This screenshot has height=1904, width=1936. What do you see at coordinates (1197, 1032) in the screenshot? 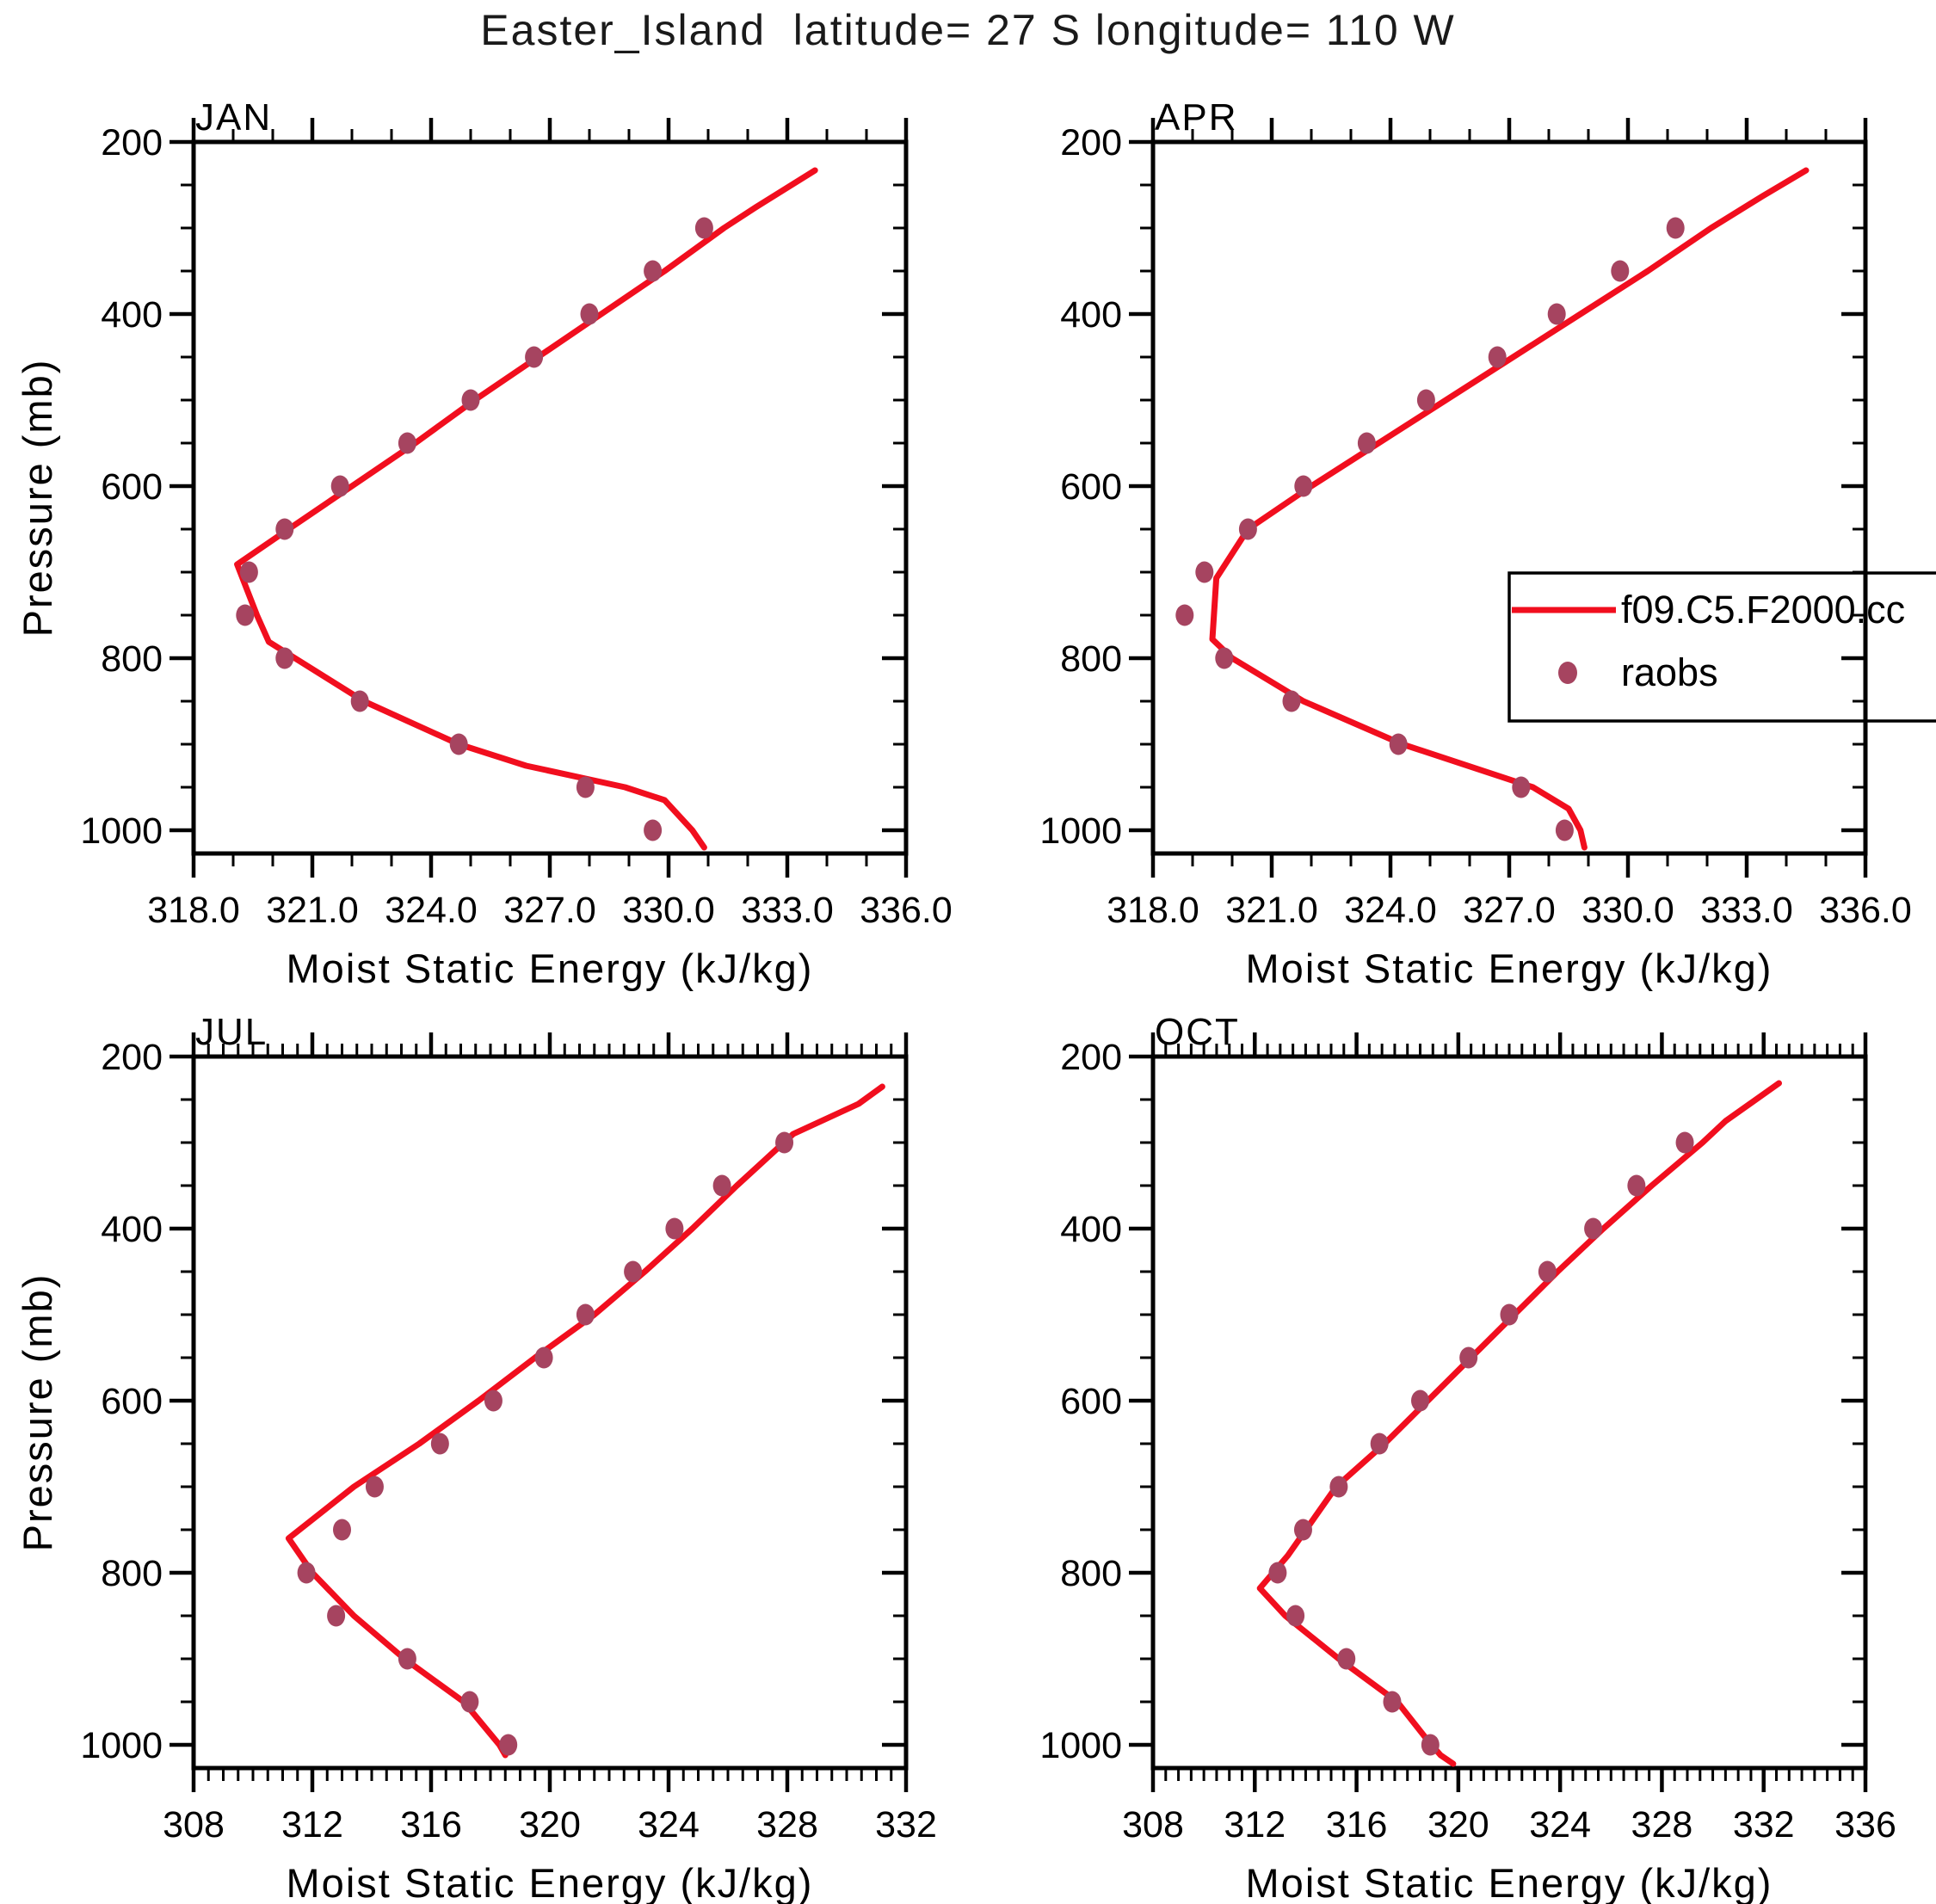
I see `panel-title: OCT` at bounding box center [1197, 1032].